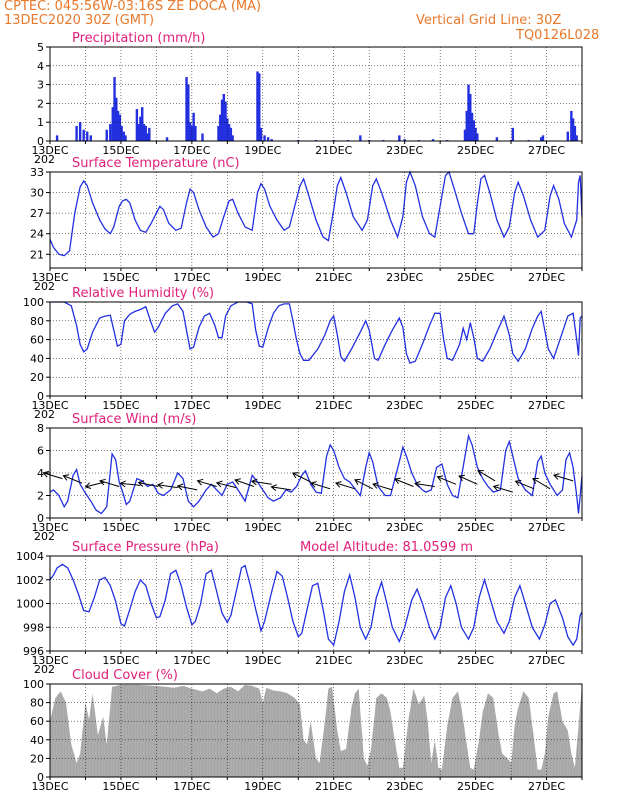 The width and height of the screenshot is (618, 800). What do you see at coordinates (134, 419) in the screenshot?
I see `wind-title: Surface Wind (m/s)` at bounding box center [134, 419].